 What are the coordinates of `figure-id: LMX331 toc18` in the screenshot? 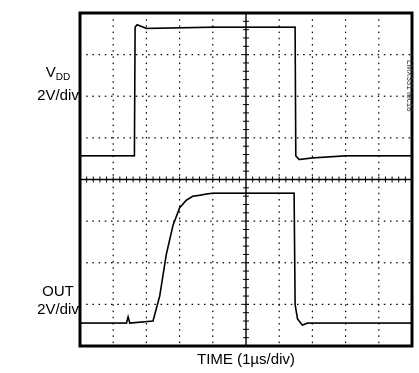 It's located at (409, 86).